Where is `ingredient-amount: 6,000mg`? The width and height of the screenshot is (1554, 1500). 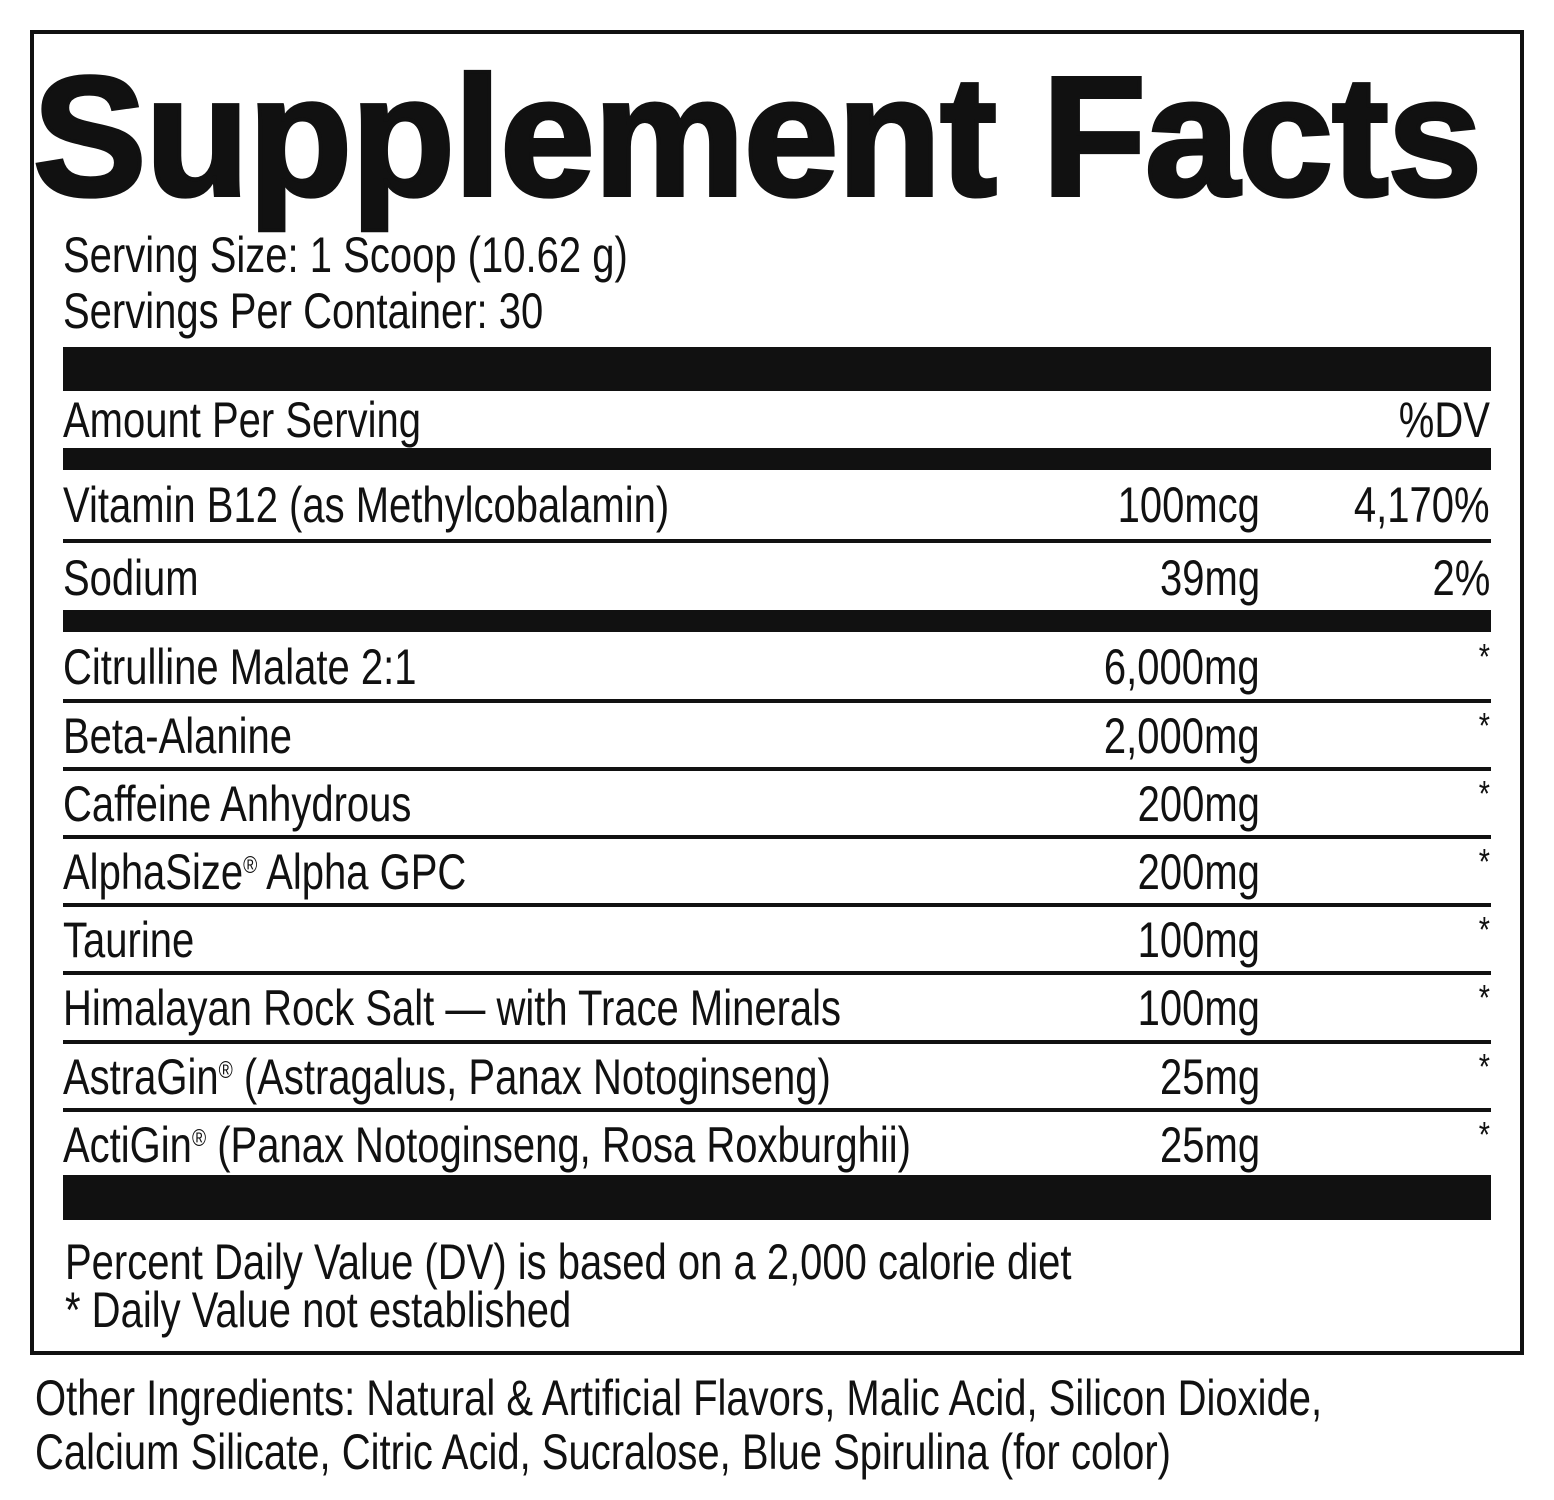
ingredient-amount: 6,000mg is located at coordinates (1182, 667).